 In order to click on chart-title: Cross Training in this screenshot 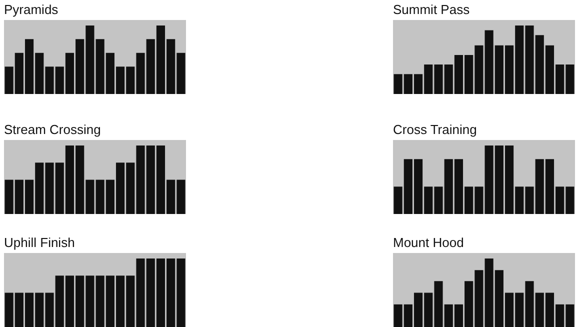, I will do `click(435, 130)`.